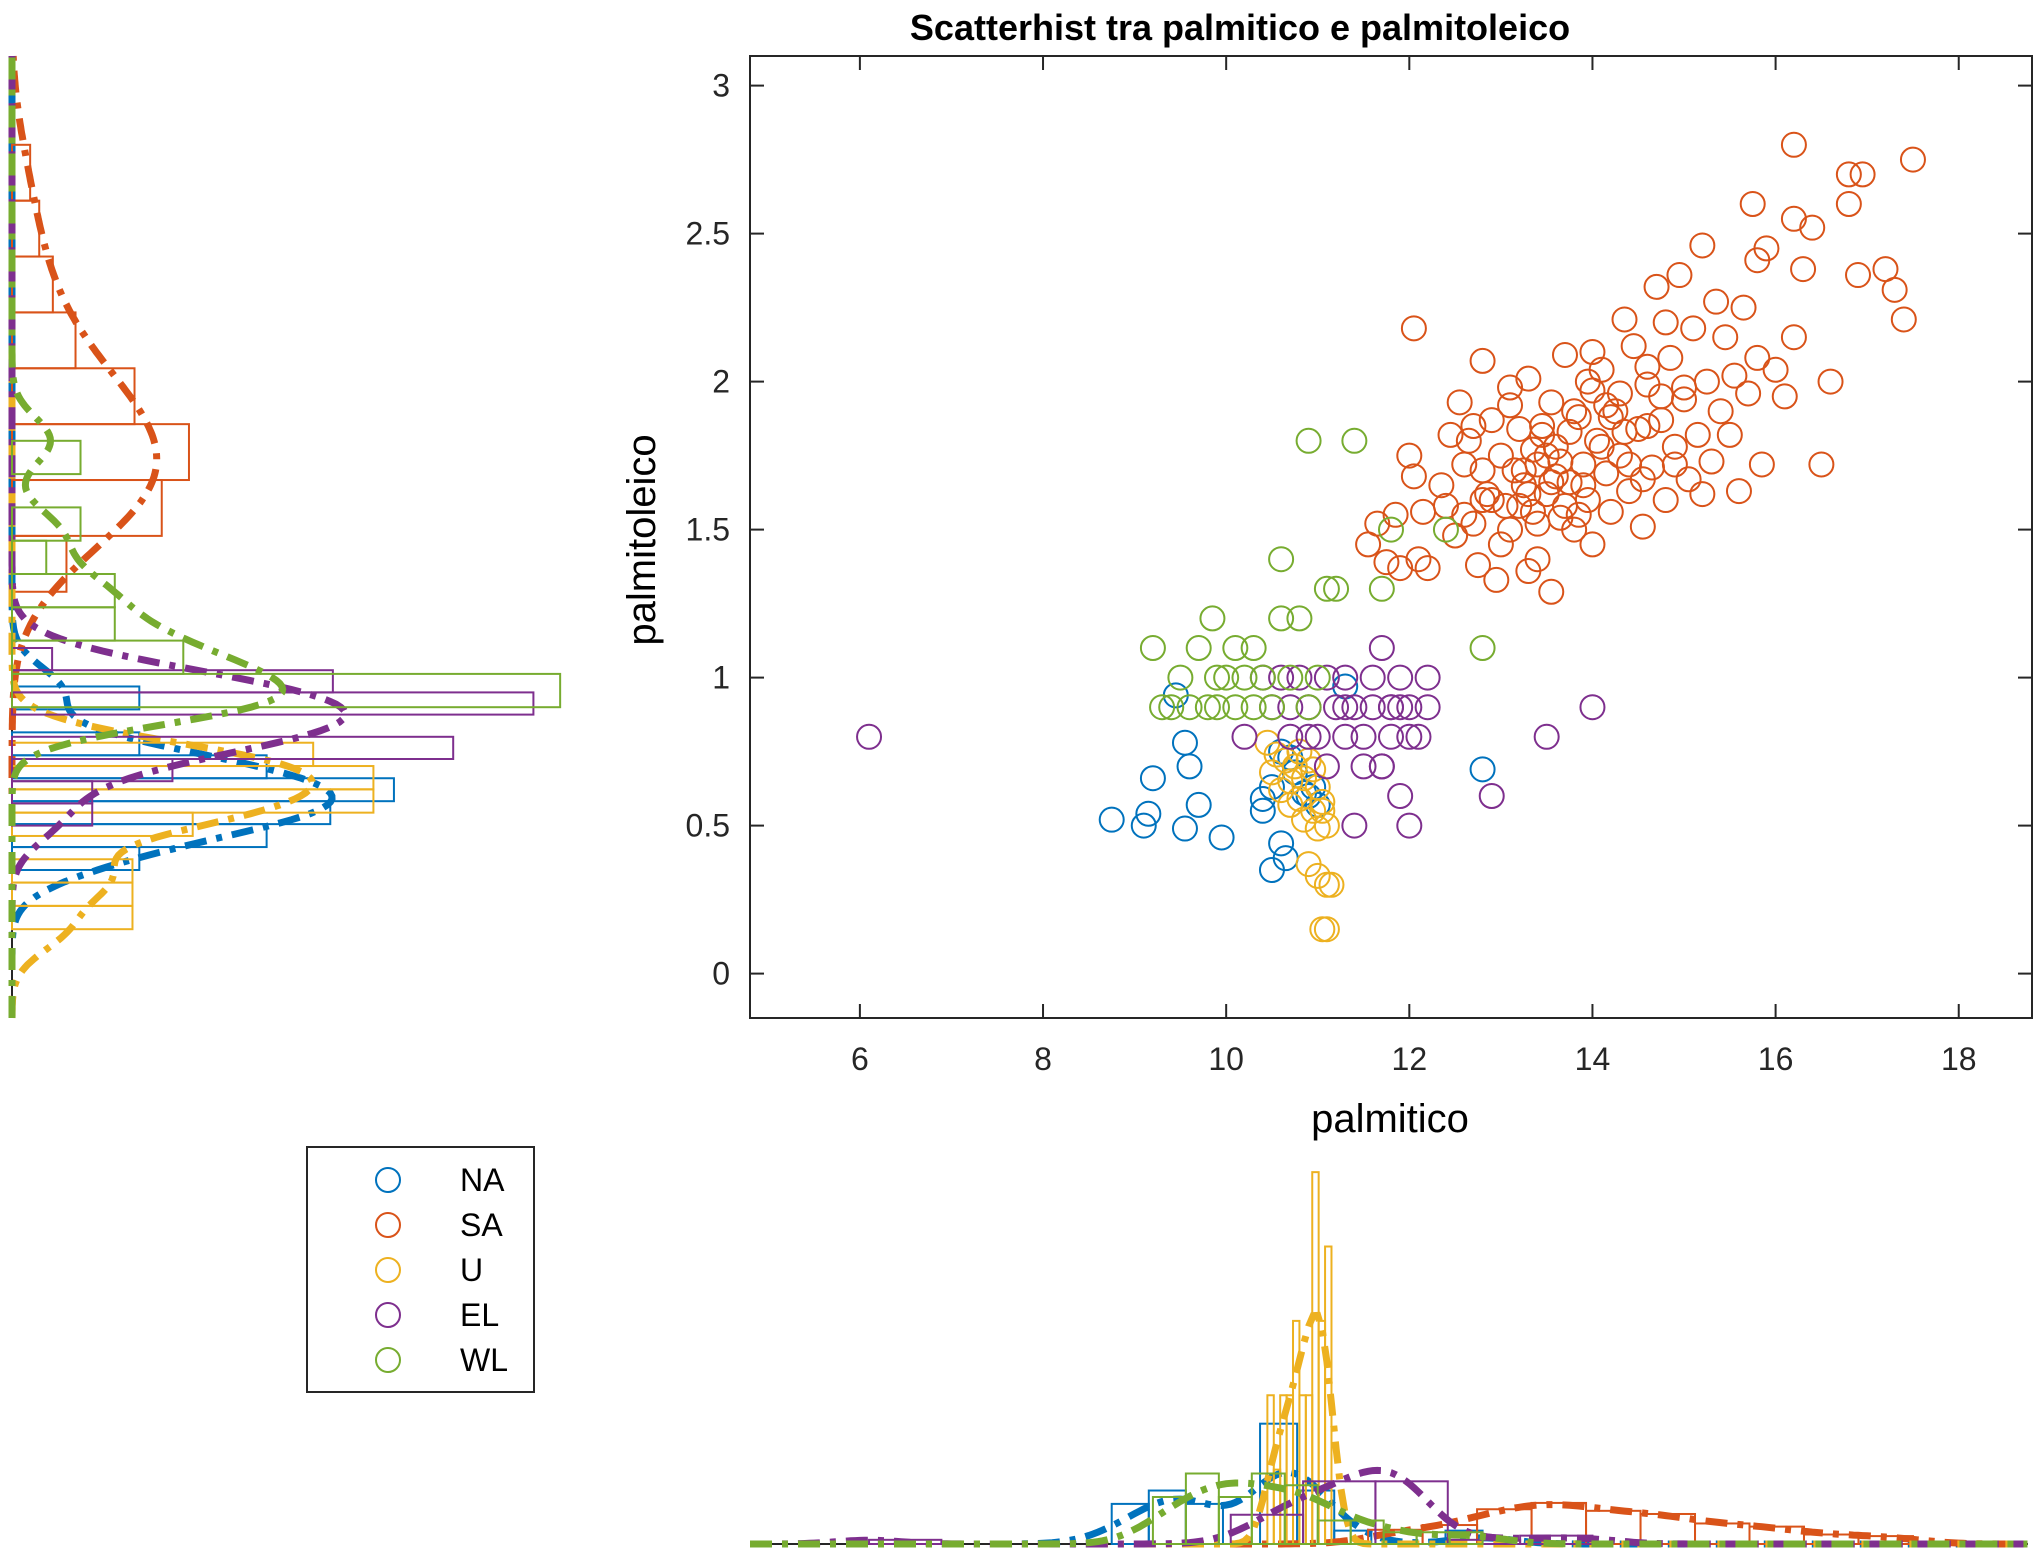 The image size is (2042, 1554). What do you see at coordinates (1390, 1119) in the screenshot?
I see `x-axis-title: palmitico` at bounding box center [1390, 1119].